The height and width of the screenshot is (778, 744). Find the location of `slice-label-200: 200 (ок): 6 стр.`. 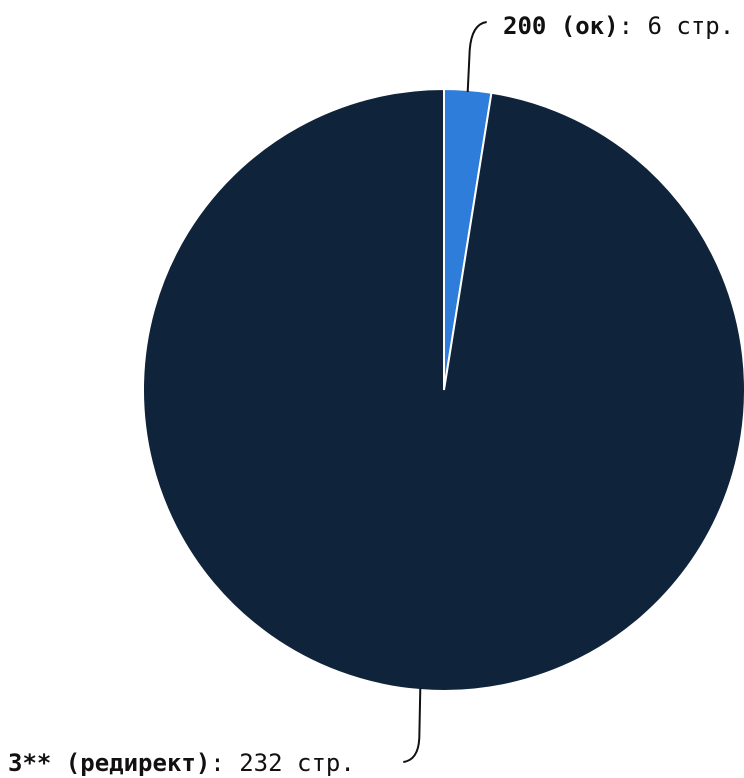

slice-label-200: 200 (ок): 6 стр. is located at coordinates (618, 26).